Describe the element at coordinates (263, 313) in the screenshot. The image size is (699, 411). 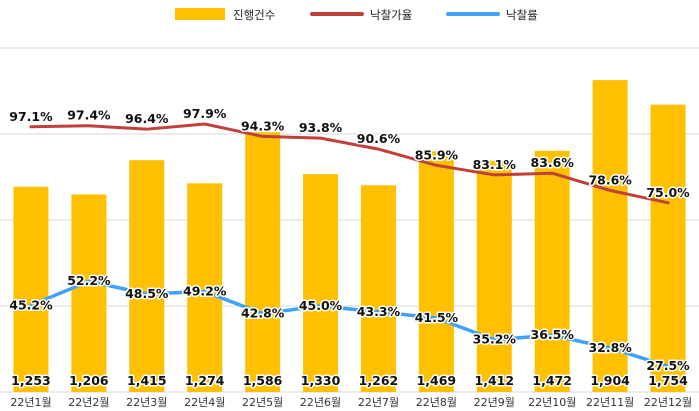
I see `line2-value-label: 42.8%` at that location.